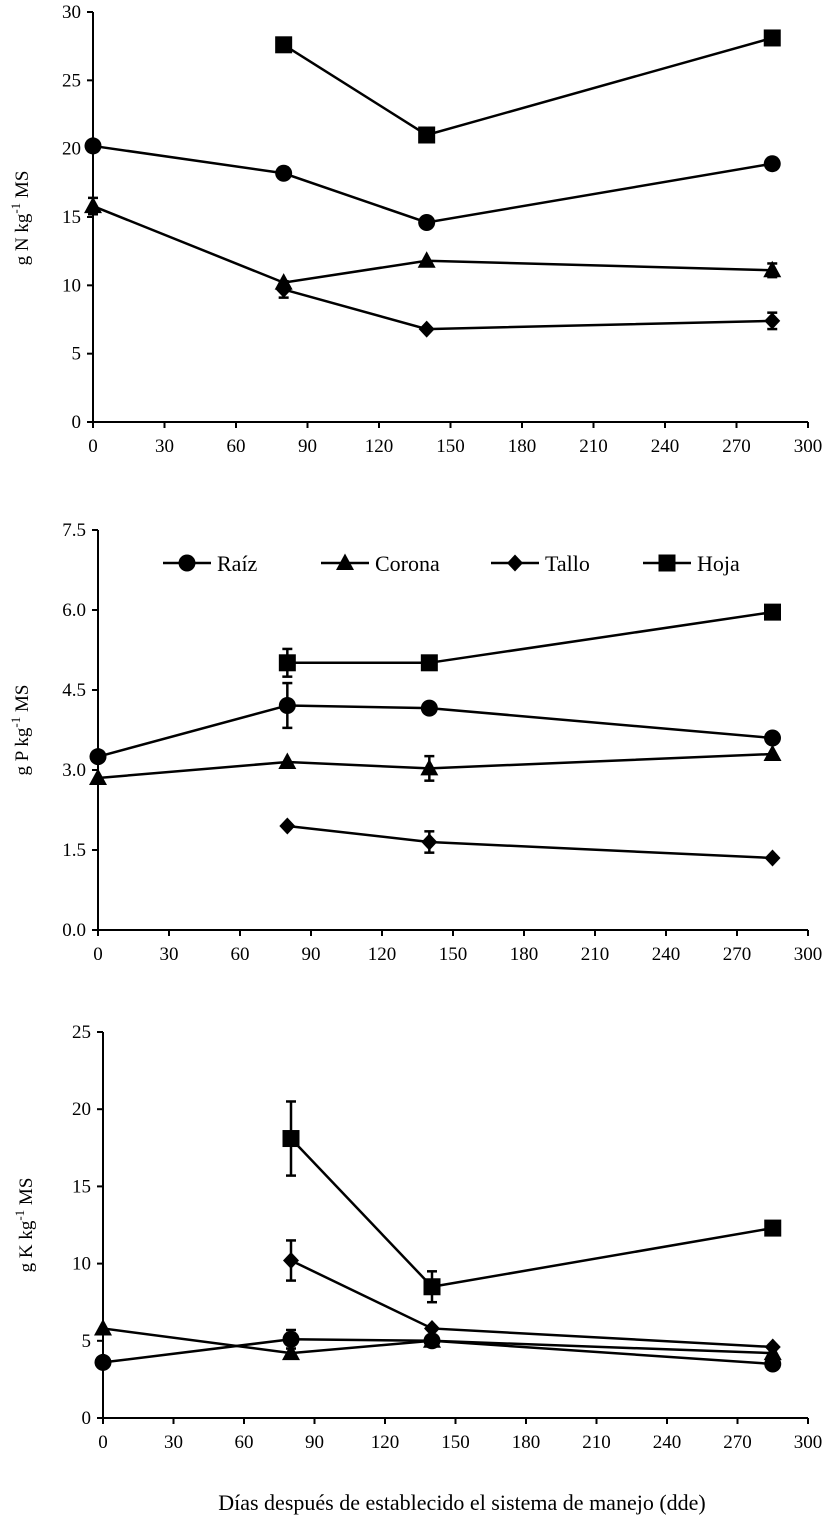  Describe the element at coordinates (74, 610) in the screenshot. I see `y-tick-label: 6.0` at that location.